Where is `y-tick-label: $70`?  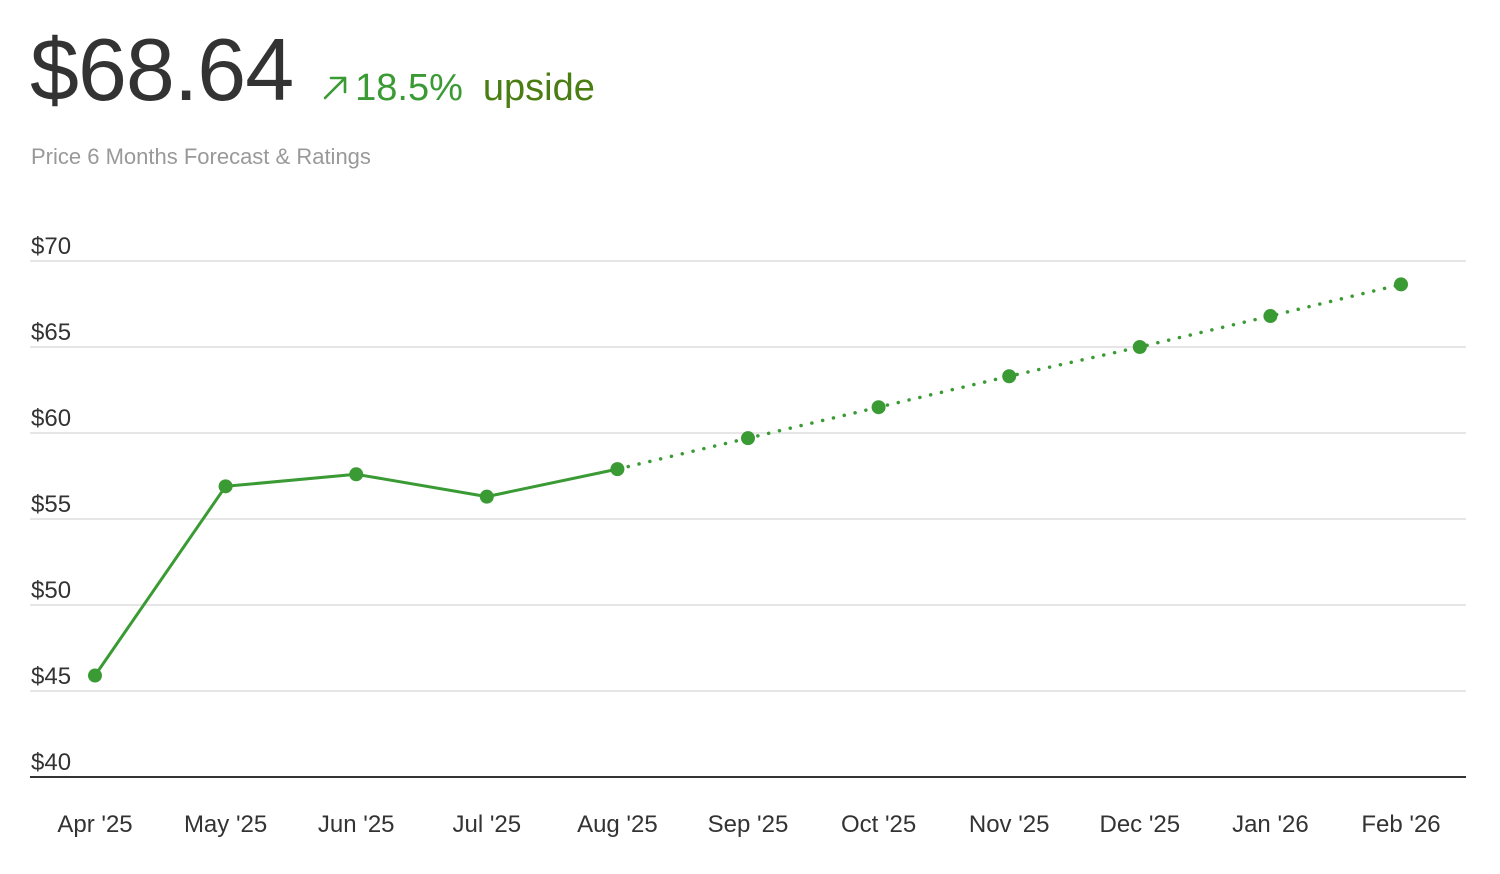
y-tick-label: $70 is located at coordinates (51, 246).